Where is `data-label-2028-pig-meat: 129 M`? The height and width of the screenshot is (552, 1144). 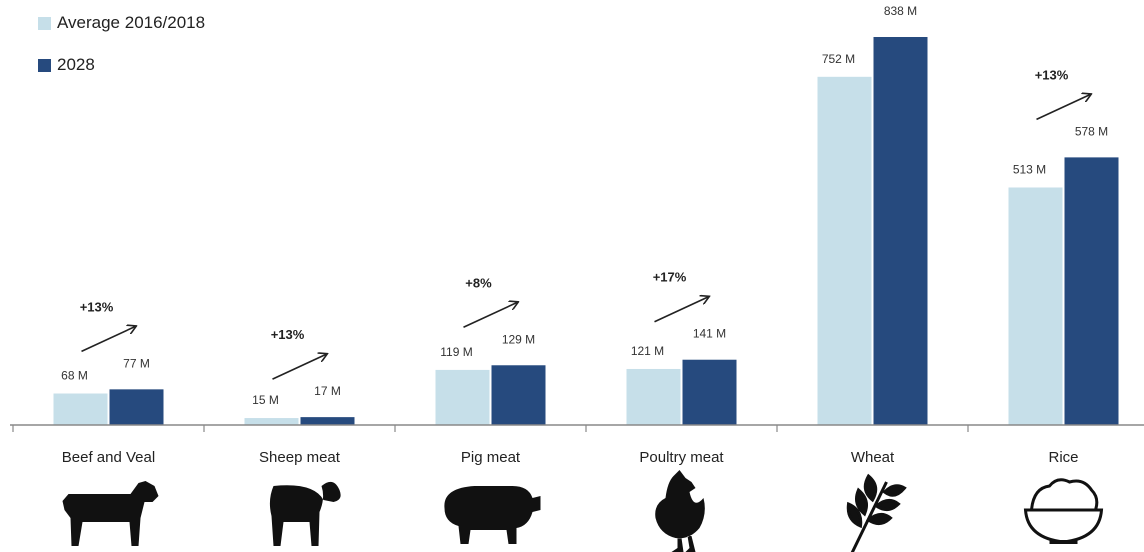
data-label-2028-pig-meat: 129 M is located at coordinates (518, 339).